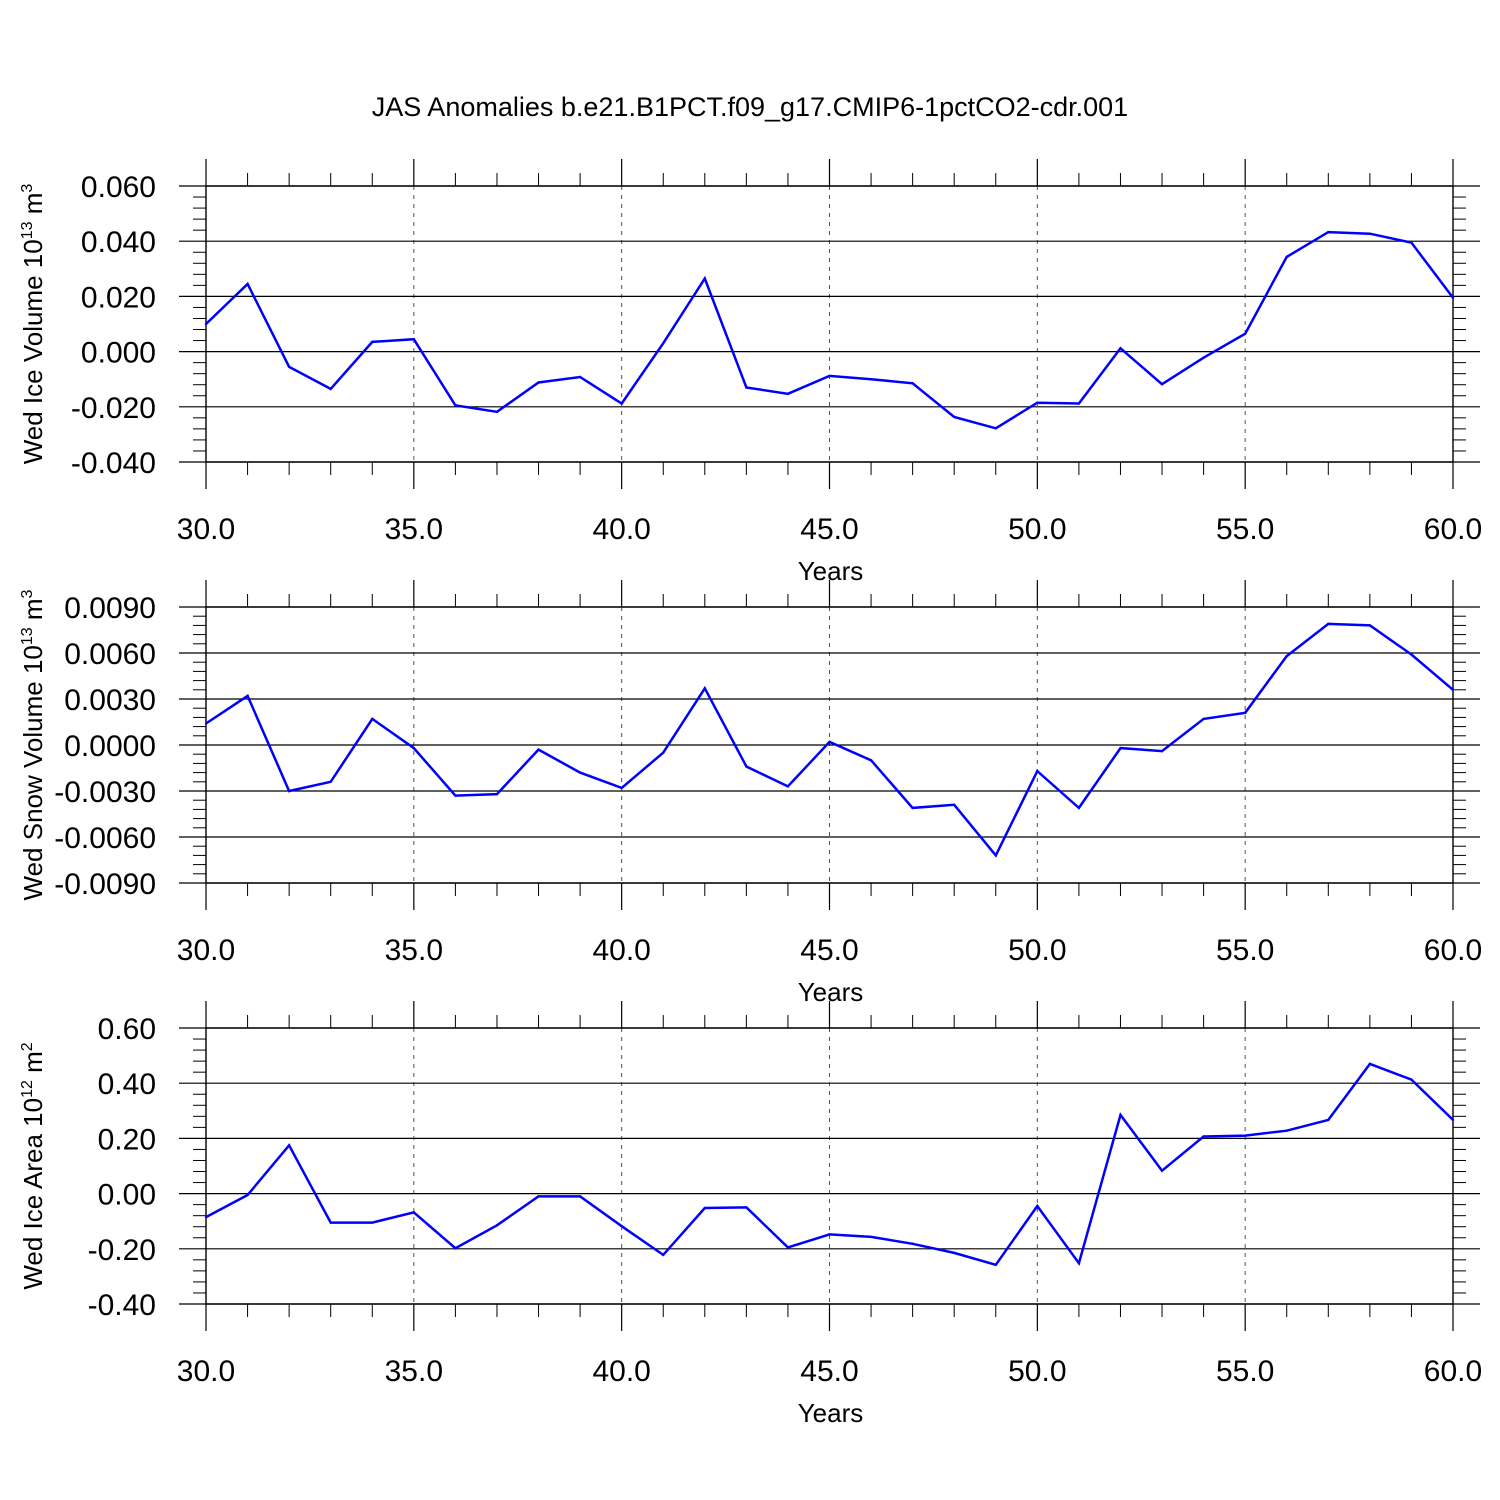 Image resolution: width=1500 pixels, height=1500 pixels. Describe the element at coordinates (110, 700) in the screenshot. I see `y-tick-label: 0.0030` at that location.